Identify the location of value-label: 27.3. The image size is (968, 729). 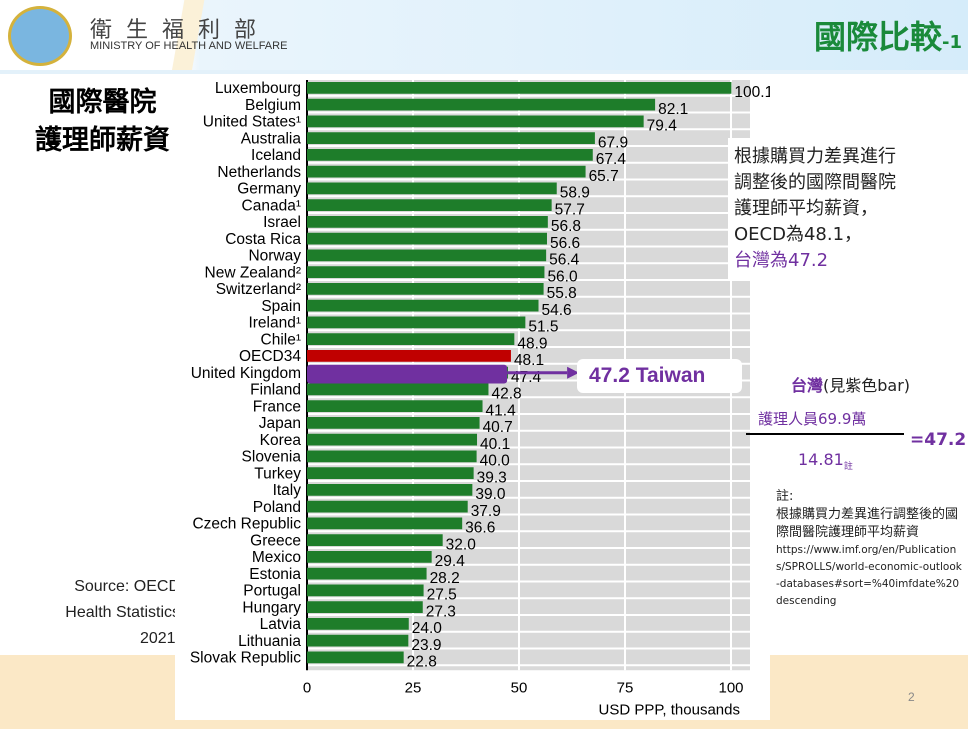
(441, 611).